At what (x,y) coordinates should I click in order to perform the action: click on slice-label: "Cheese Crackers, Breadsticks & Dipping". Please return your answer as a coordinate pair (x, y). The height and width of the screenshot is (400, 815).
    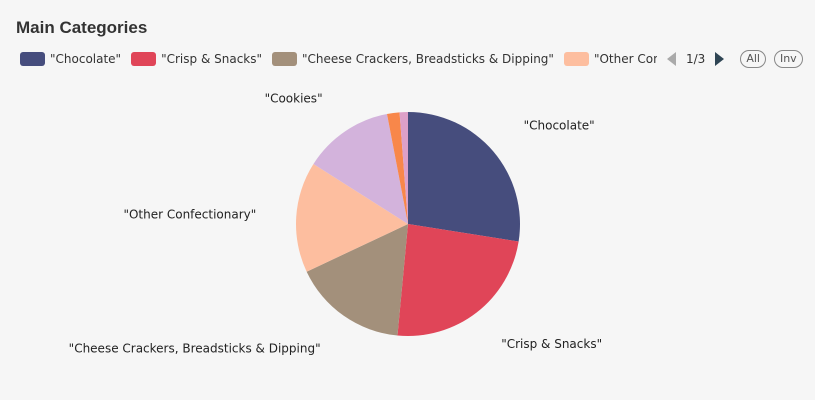
    Looking at the image, I should click on (195, 348).